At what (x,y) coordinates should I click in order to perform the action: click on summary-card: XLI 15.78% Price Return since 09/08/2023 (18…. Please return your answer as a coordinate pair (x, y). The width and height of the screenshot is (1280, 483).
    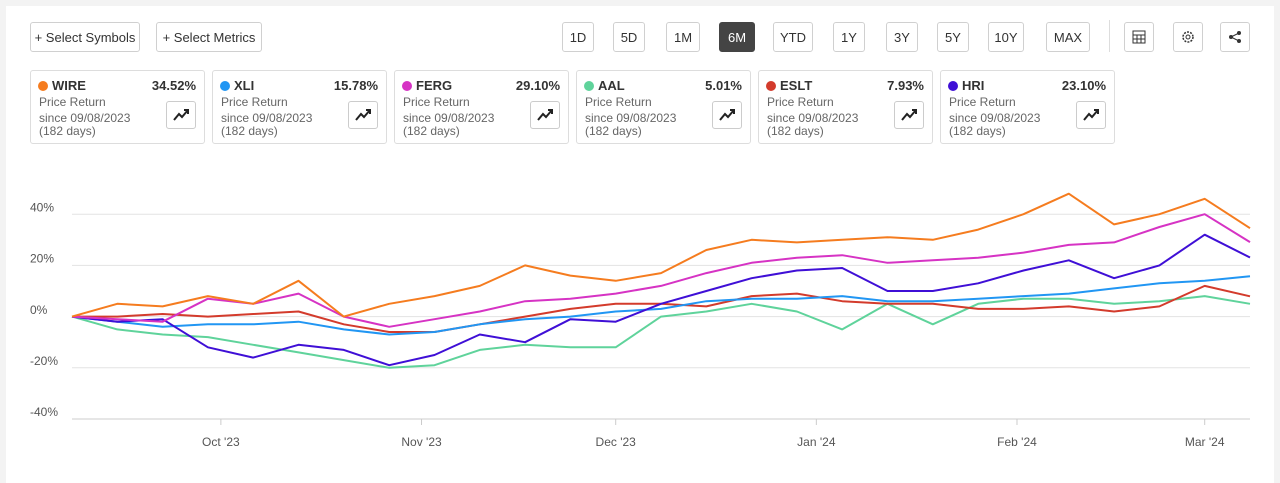
    Looking at the image, I should click on (299, 107).